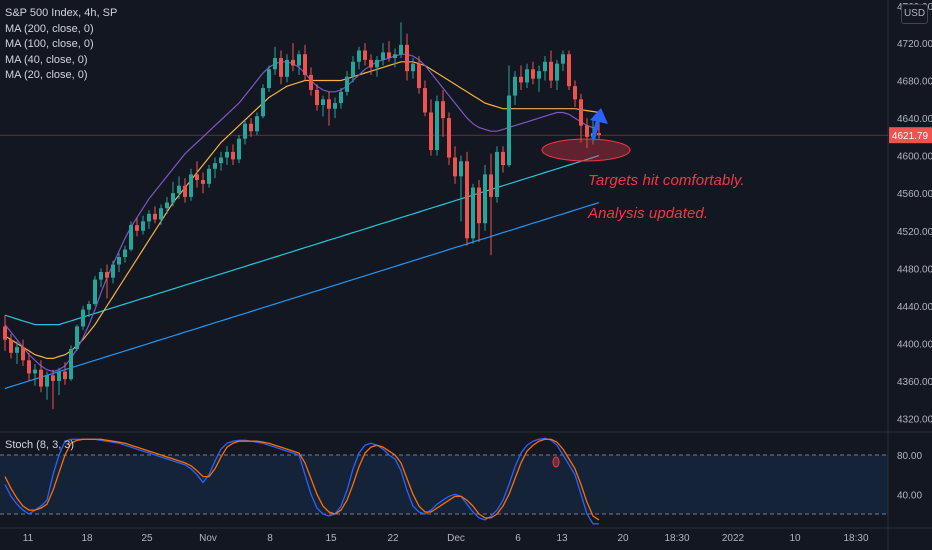 The image size is (932, 550). What do you see at coordinates (518, 538) in the screenshot?
I see `time-tick-label: 6` at bounding box center [518, 538].